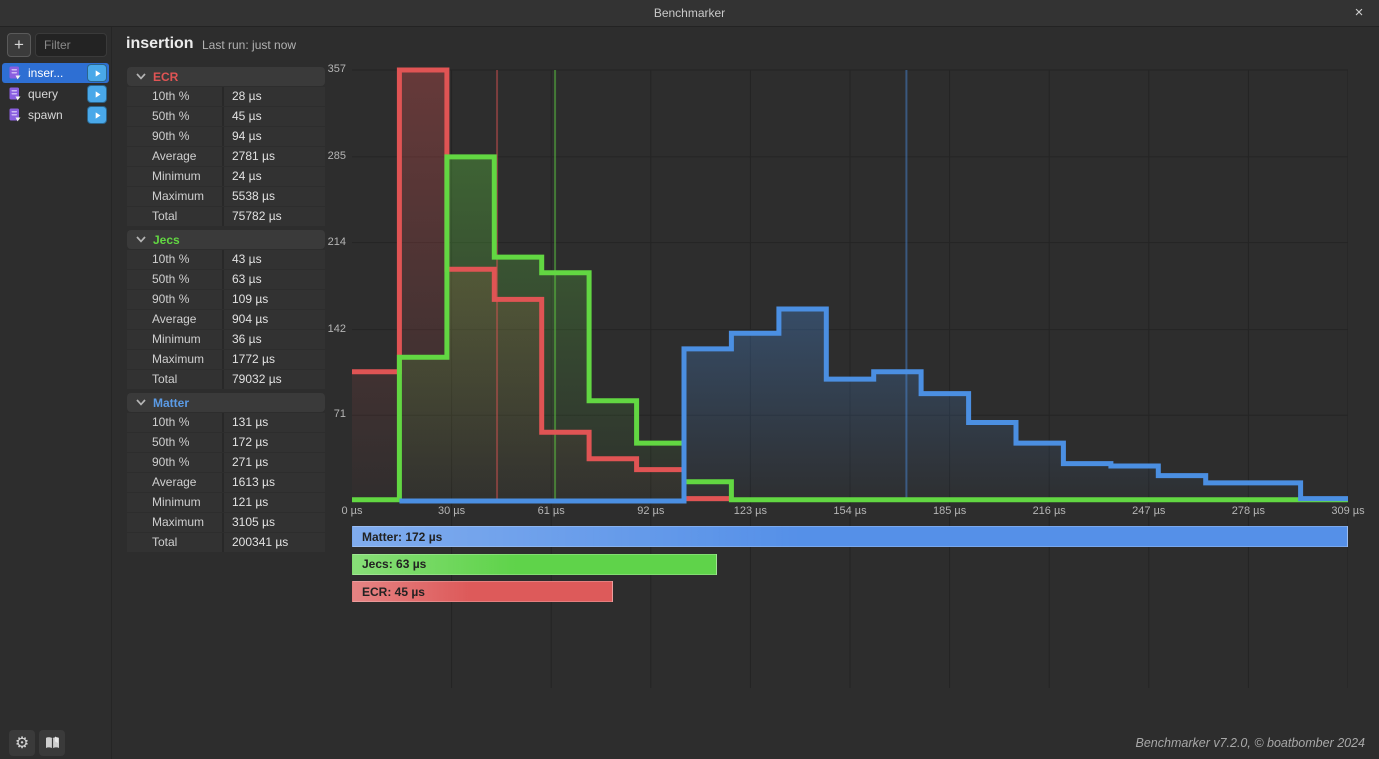 Image resolution: width=1379 pixels, height=759 pixels. I want to click on window-title: Benchmarker, so click(689, 13).